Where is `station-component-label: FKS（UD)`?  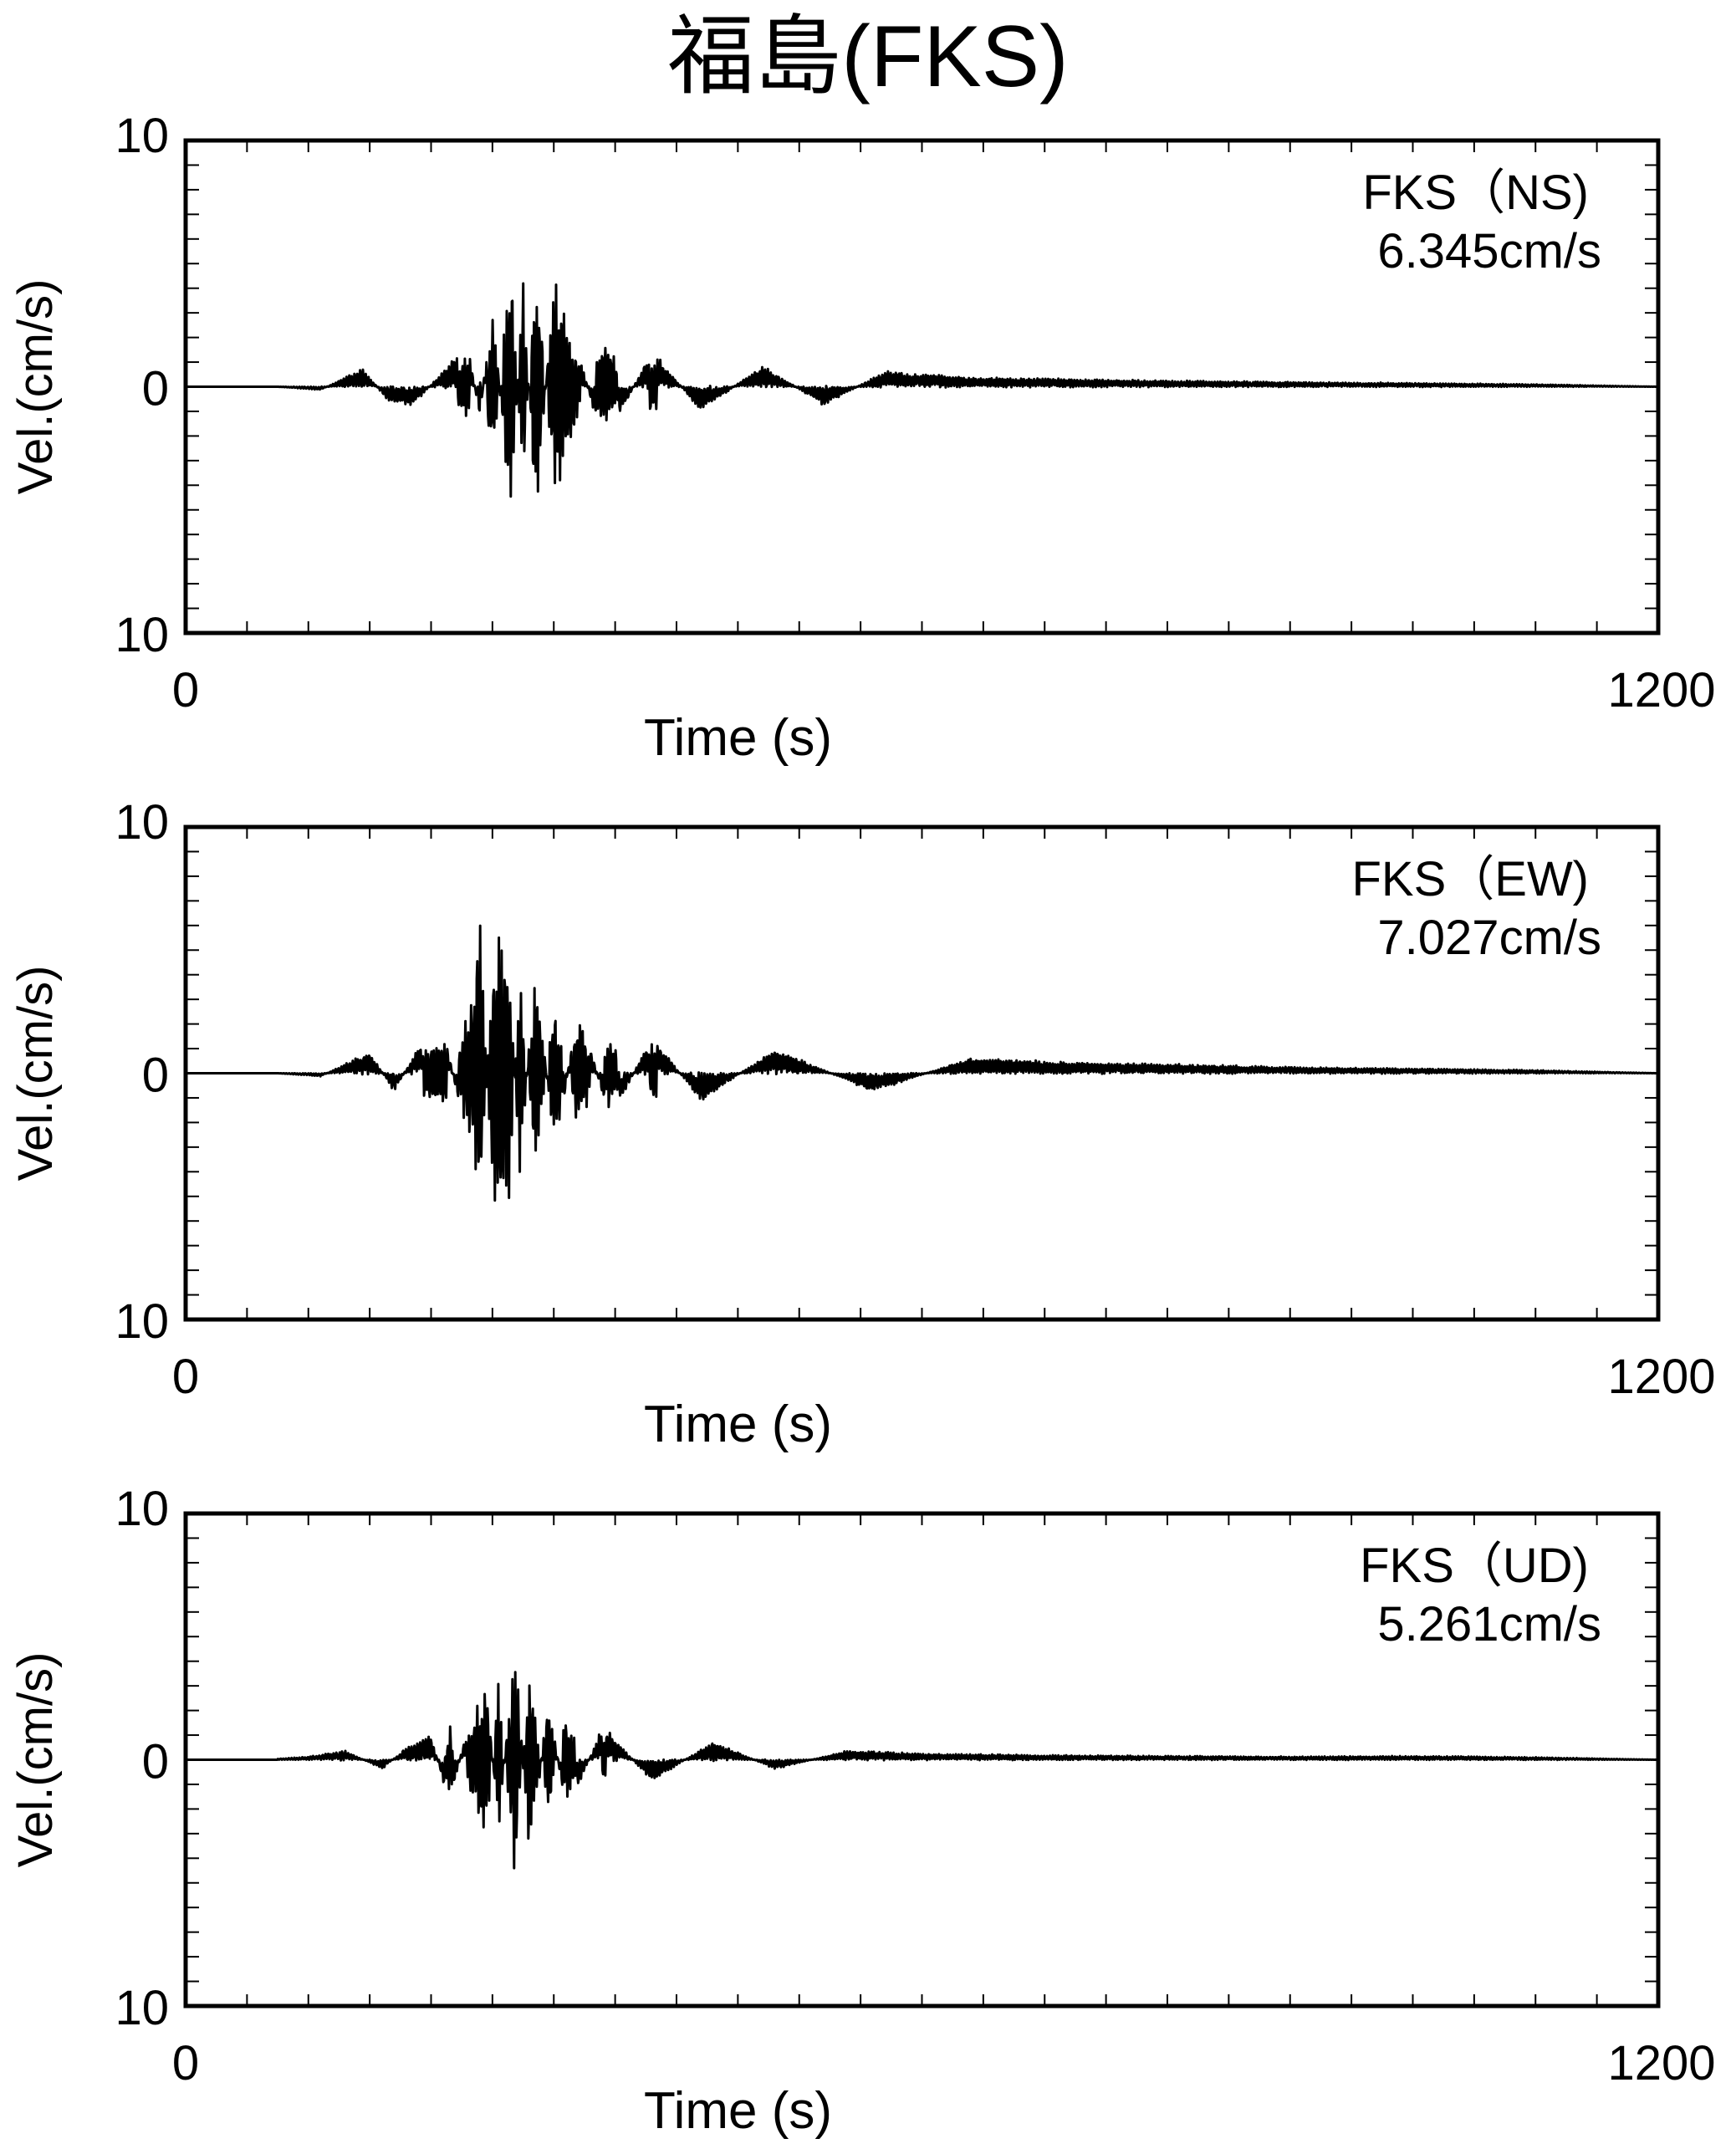
station-component-label: FKS（UD) is located at coordinates (1474, 1566).